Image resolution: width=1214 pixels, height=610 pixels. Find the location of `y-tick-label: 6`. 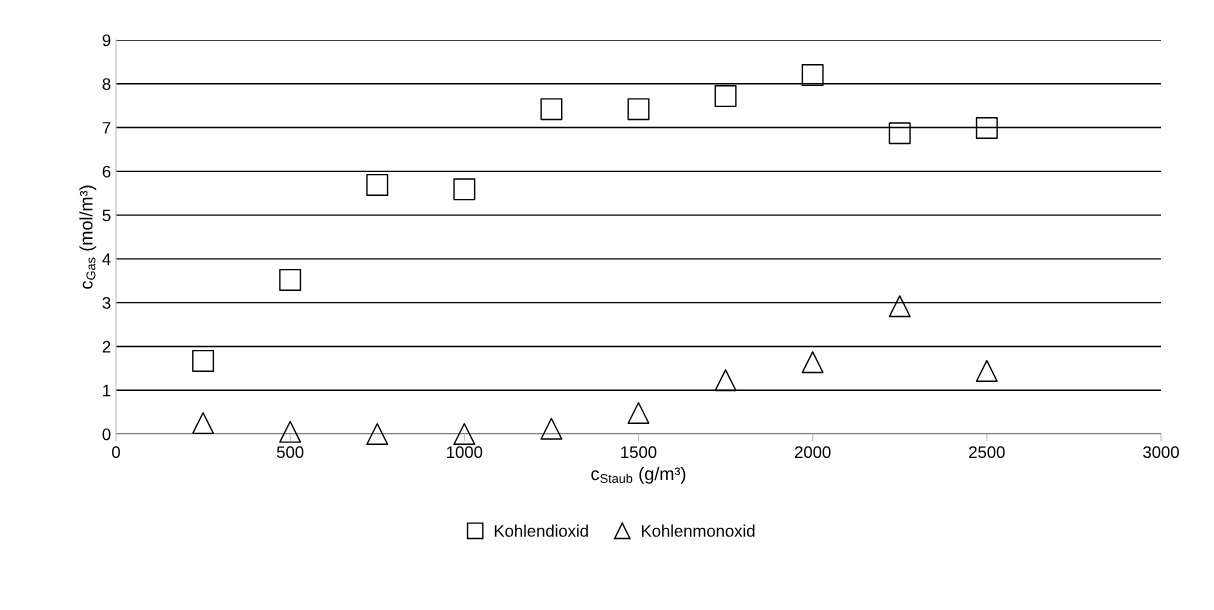

y-tick-label: 6 is located at coordinates (106, 171).